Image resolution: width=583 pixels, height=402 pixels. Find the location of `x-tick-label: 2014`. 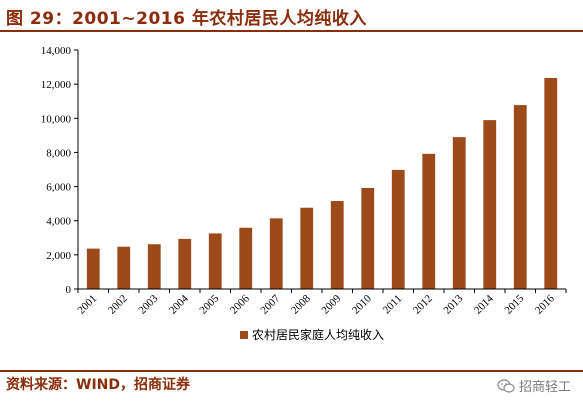

x-tick-label: 2014 is located at coordinates (484, 304).